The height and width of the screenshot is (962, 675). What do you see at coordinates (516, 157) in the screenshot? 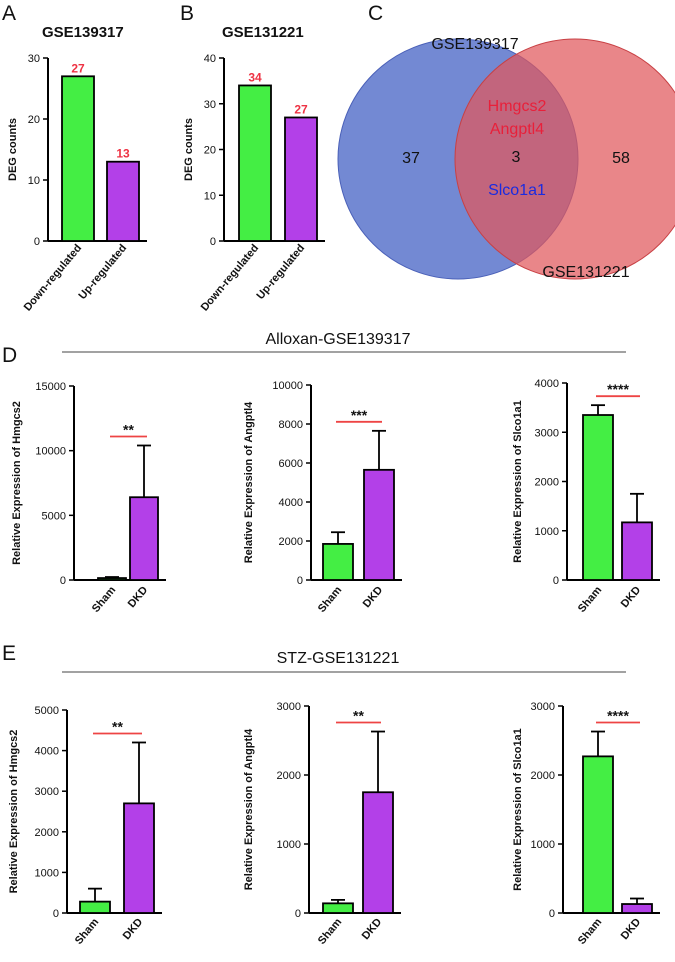
I see `venn-count-intersection: 3` at bounding box center [516, 157].